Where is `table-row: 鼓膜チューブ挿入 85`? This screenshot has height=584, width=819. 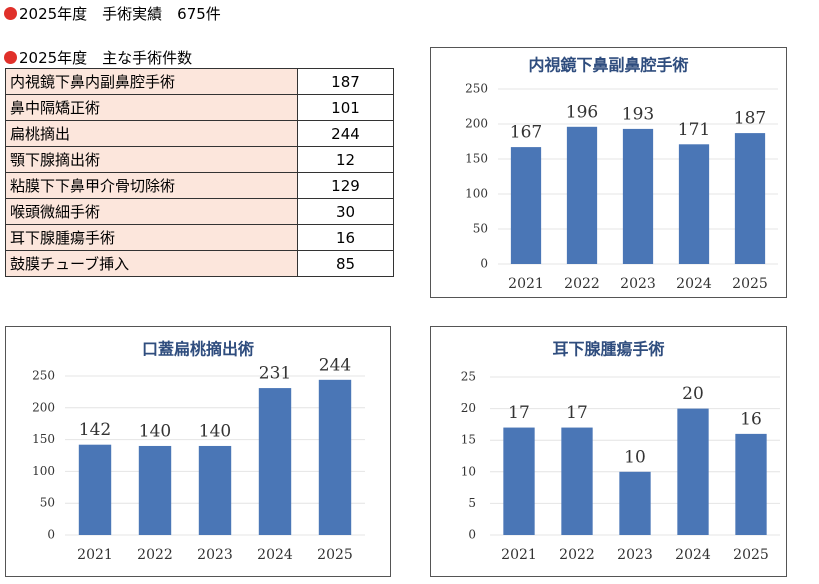 table-row: 鼓膜チューブ挿入 85 is located at coordinates (199, 263).